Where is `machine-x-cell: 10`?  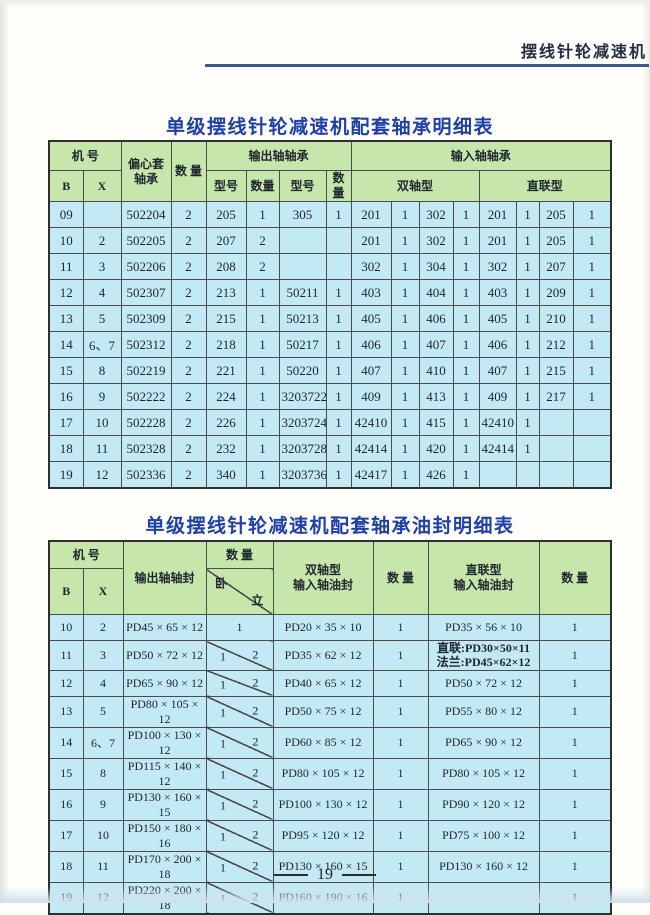 machine-x-cell: 10 is located at coordinates (103, 835).